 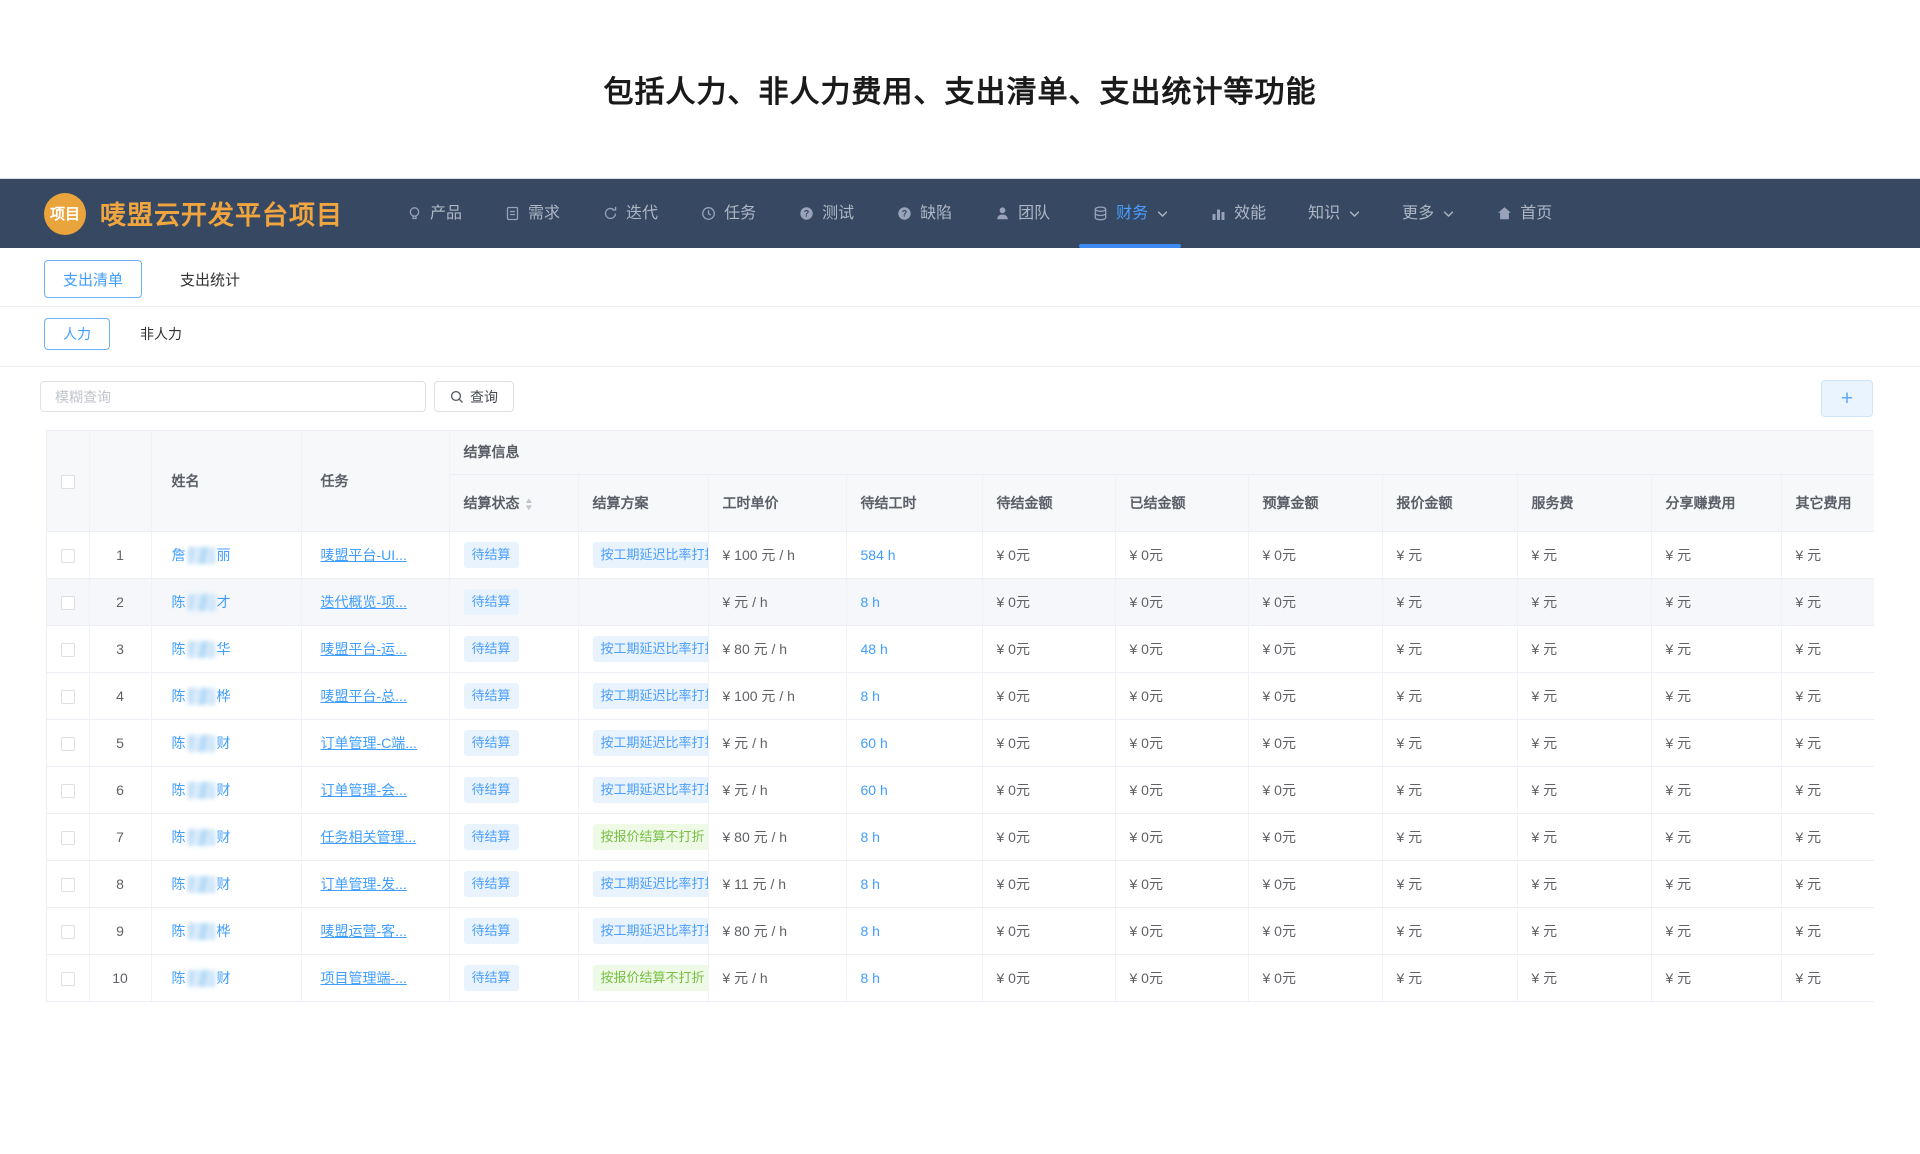 I want to click on member-name-link: 詹丽, so click(x=201, y=555).